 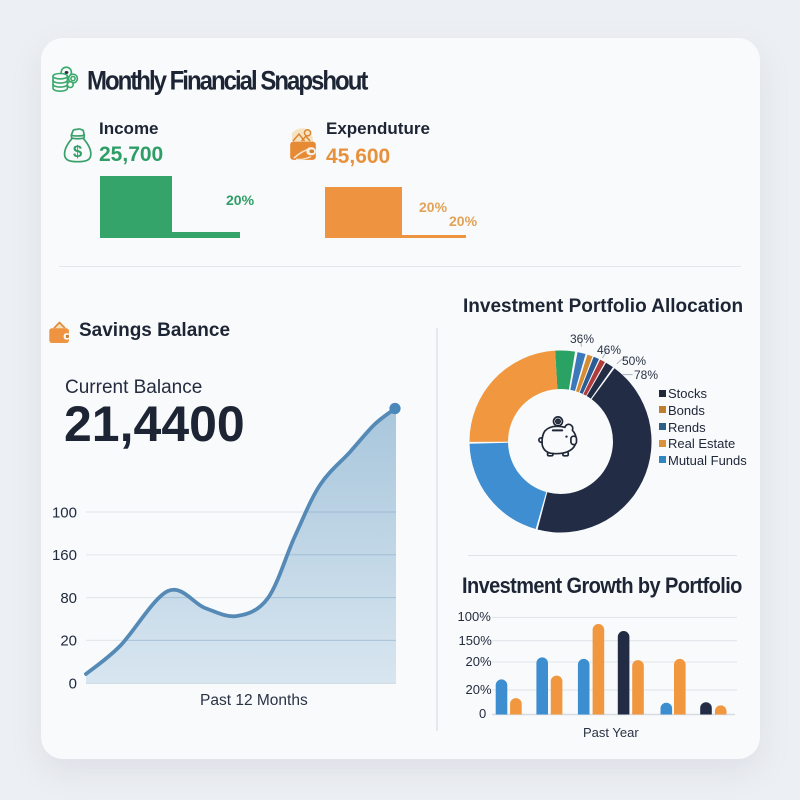 I want to click on svg-text: 0, so click(x=73, y=684).